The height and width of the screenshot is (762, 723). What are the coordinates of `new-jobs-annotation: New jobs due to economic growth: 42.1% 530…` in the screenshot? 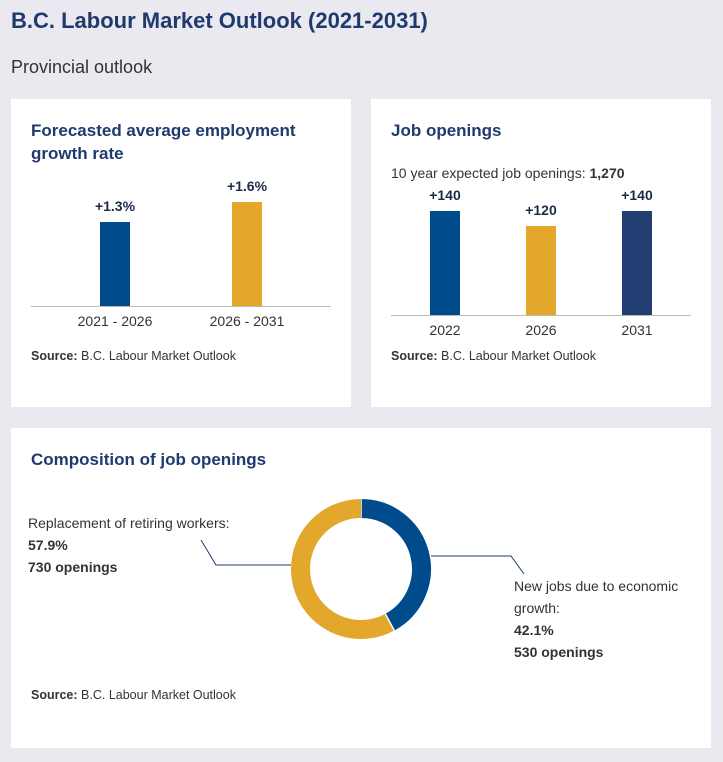 It's located at (596, 619).